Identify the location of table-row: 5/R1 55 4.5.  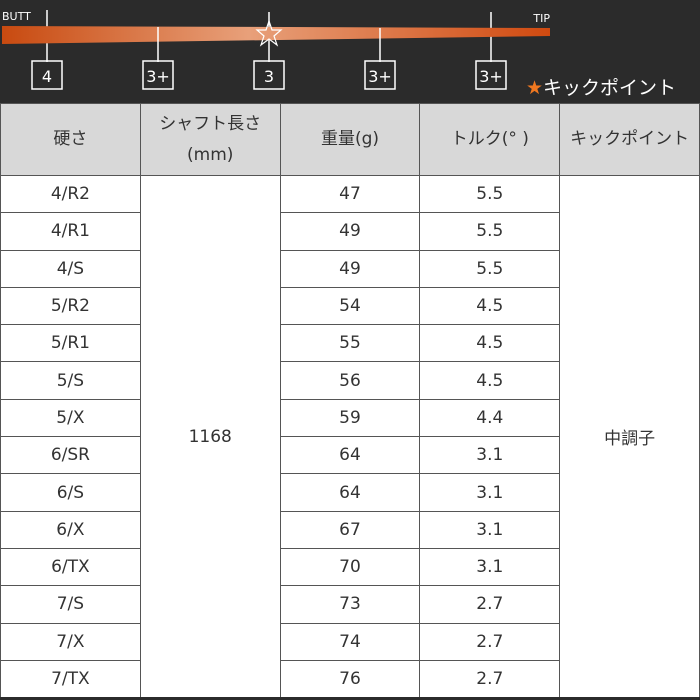
(350, 343).